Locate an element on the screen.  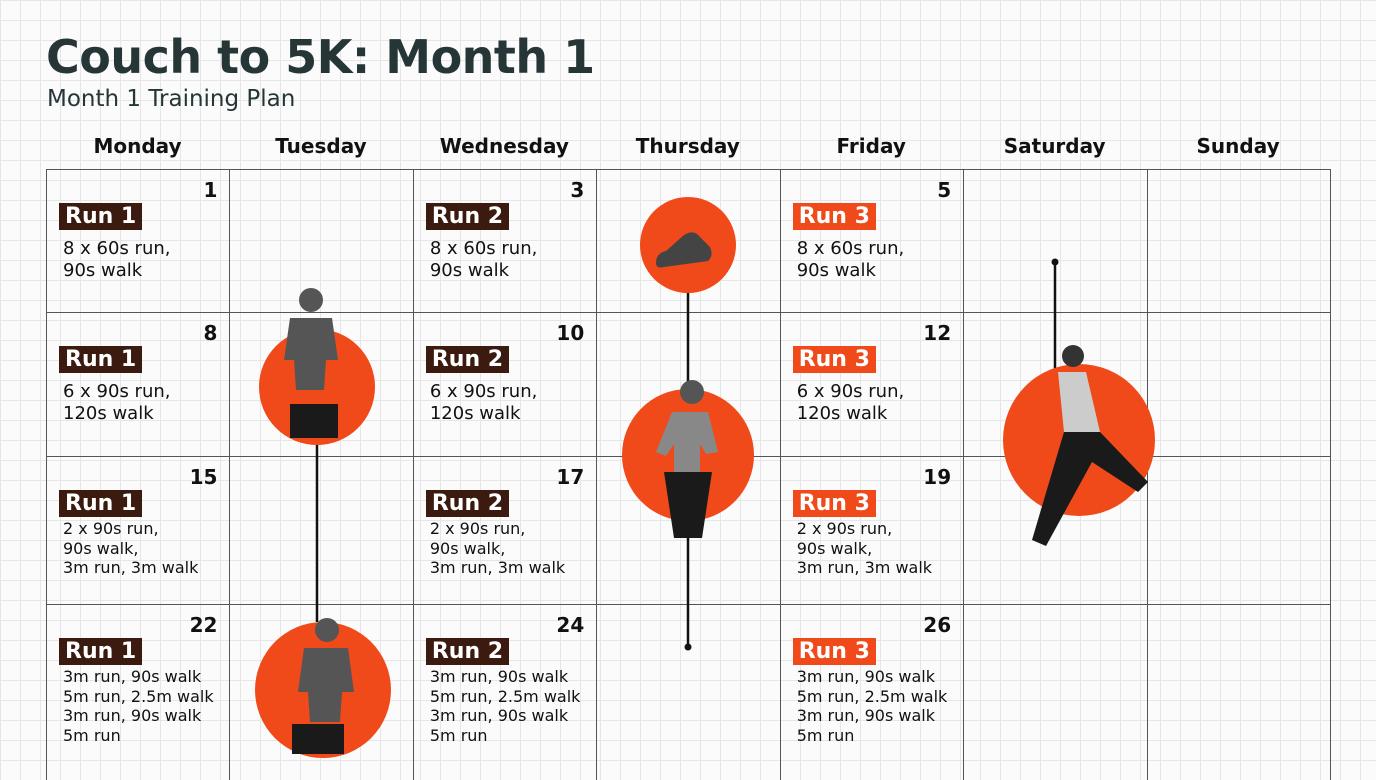
day-cell: 1 Run 1 8 x 60s run, 90s walk is located at coordinates (138, 241).